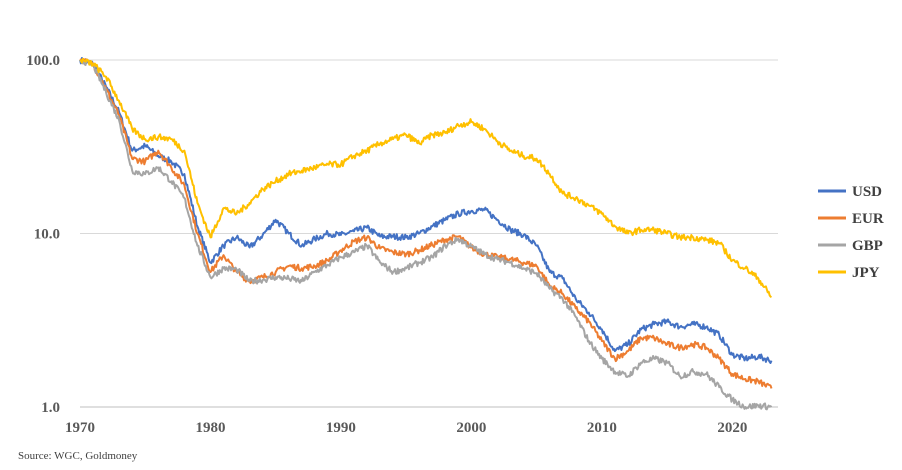  I want to click on x-tick-label: 2000, so click(471, 428).